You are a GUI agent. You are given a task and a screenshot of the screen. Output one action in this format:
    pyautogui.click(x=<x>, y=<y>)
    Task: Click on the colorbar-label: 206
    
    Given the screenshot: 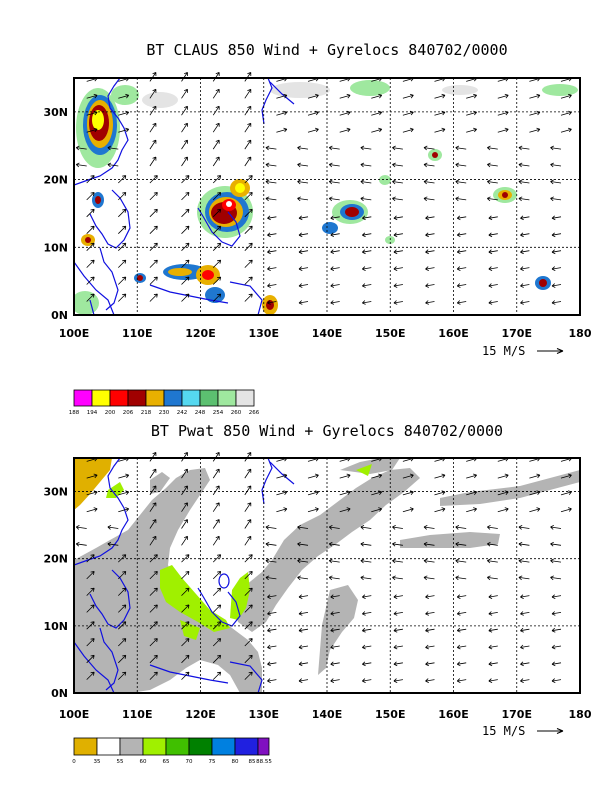 What is the action you would take?
    pyautogui.click(x=128, y=413)
    